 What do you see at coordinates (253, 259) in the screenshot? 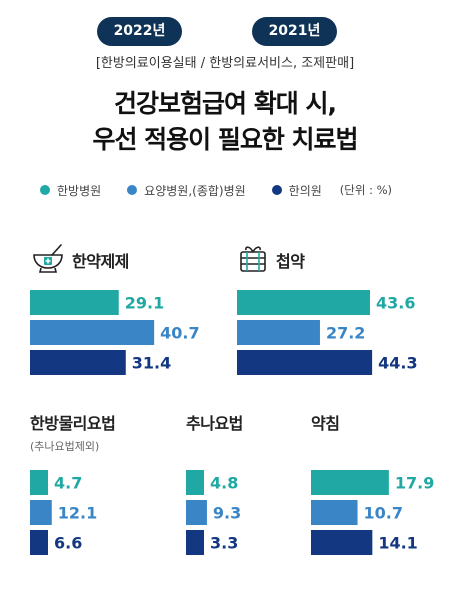
I see `herbal-packet-icon` at bounding box center [253, 259].